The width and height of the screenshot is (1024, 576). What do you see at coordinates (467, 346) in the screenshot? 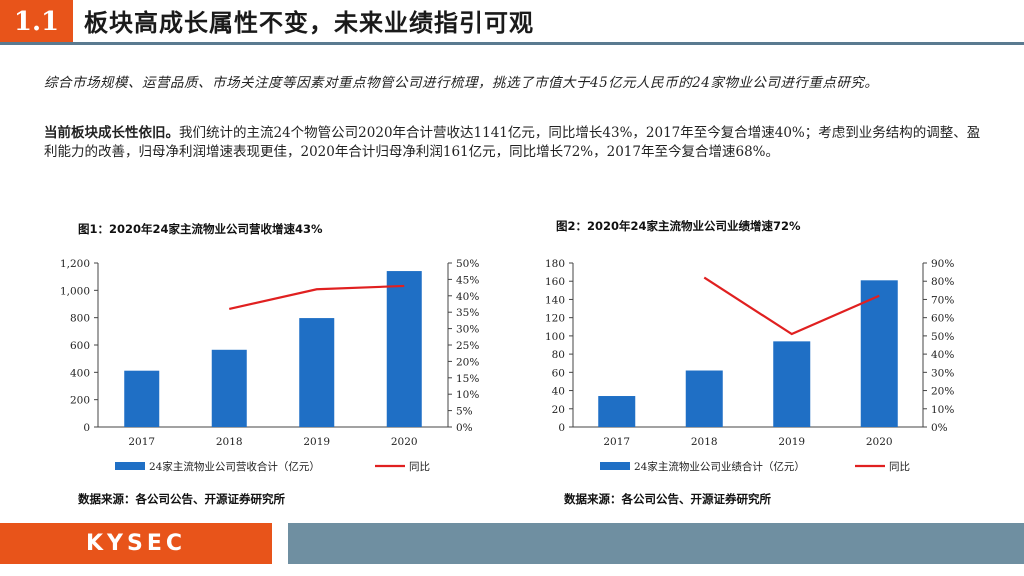
I see `right-tick-label: 25%` at bounding box center [467, 346].